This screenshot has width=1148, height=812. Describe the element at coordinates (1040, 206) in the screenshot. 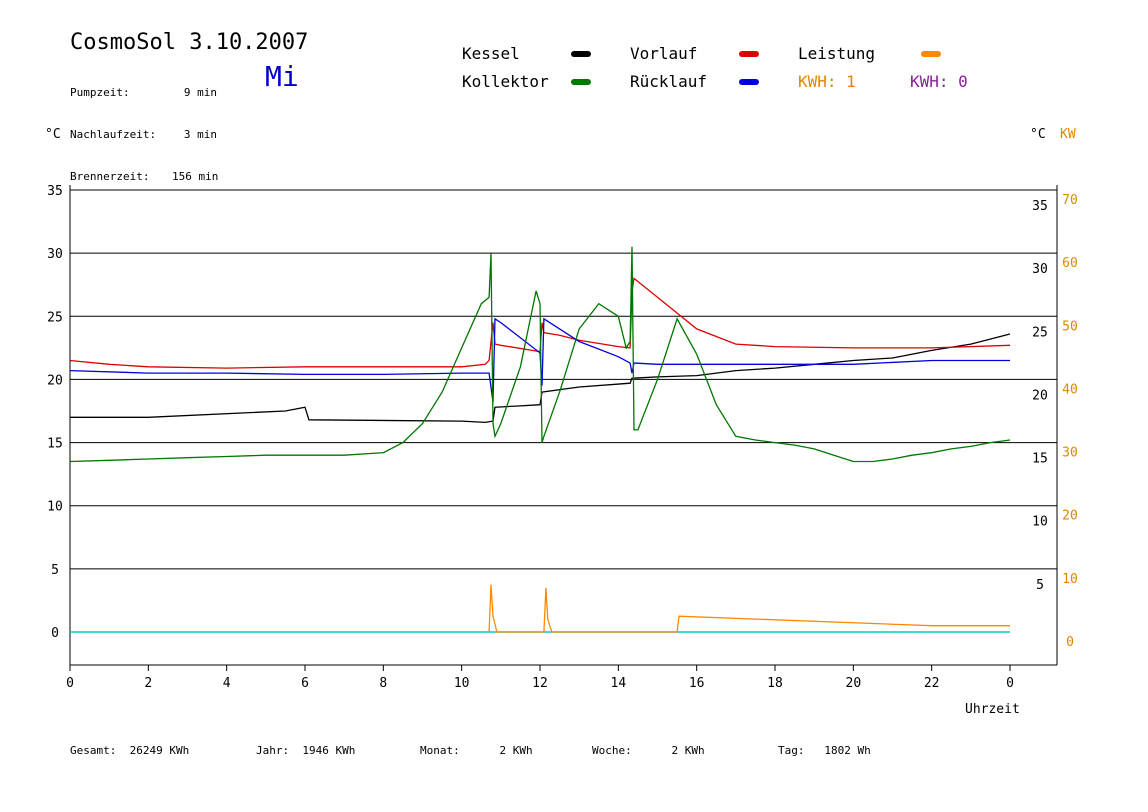

I see `y-right-tick-35: 35` at that location.